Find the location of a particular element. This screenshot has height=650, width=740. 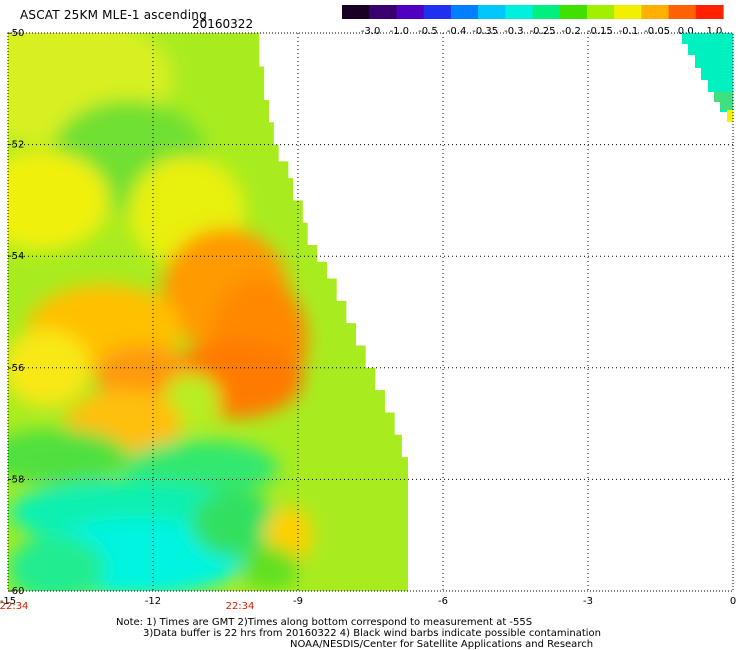

y-axis-labels: -50 -52 -54 -56 -58 -60 is located at coordinates (16, 312).